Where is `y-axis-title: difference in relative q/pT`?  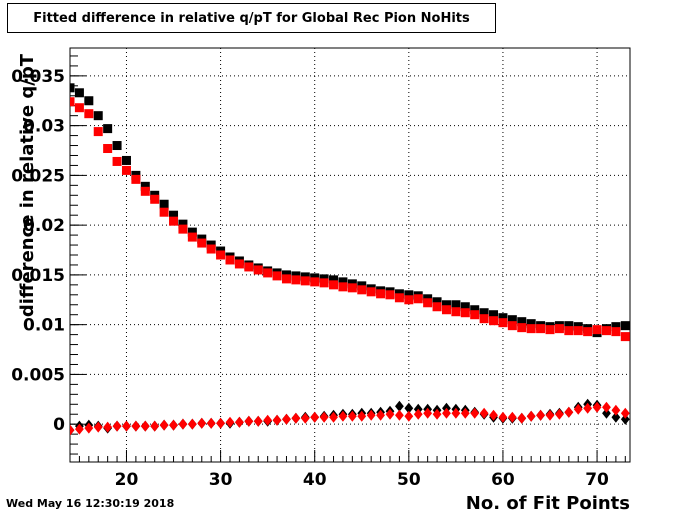
y-axis-title: difference in relative q/pT is located at coordinates (27, 185).